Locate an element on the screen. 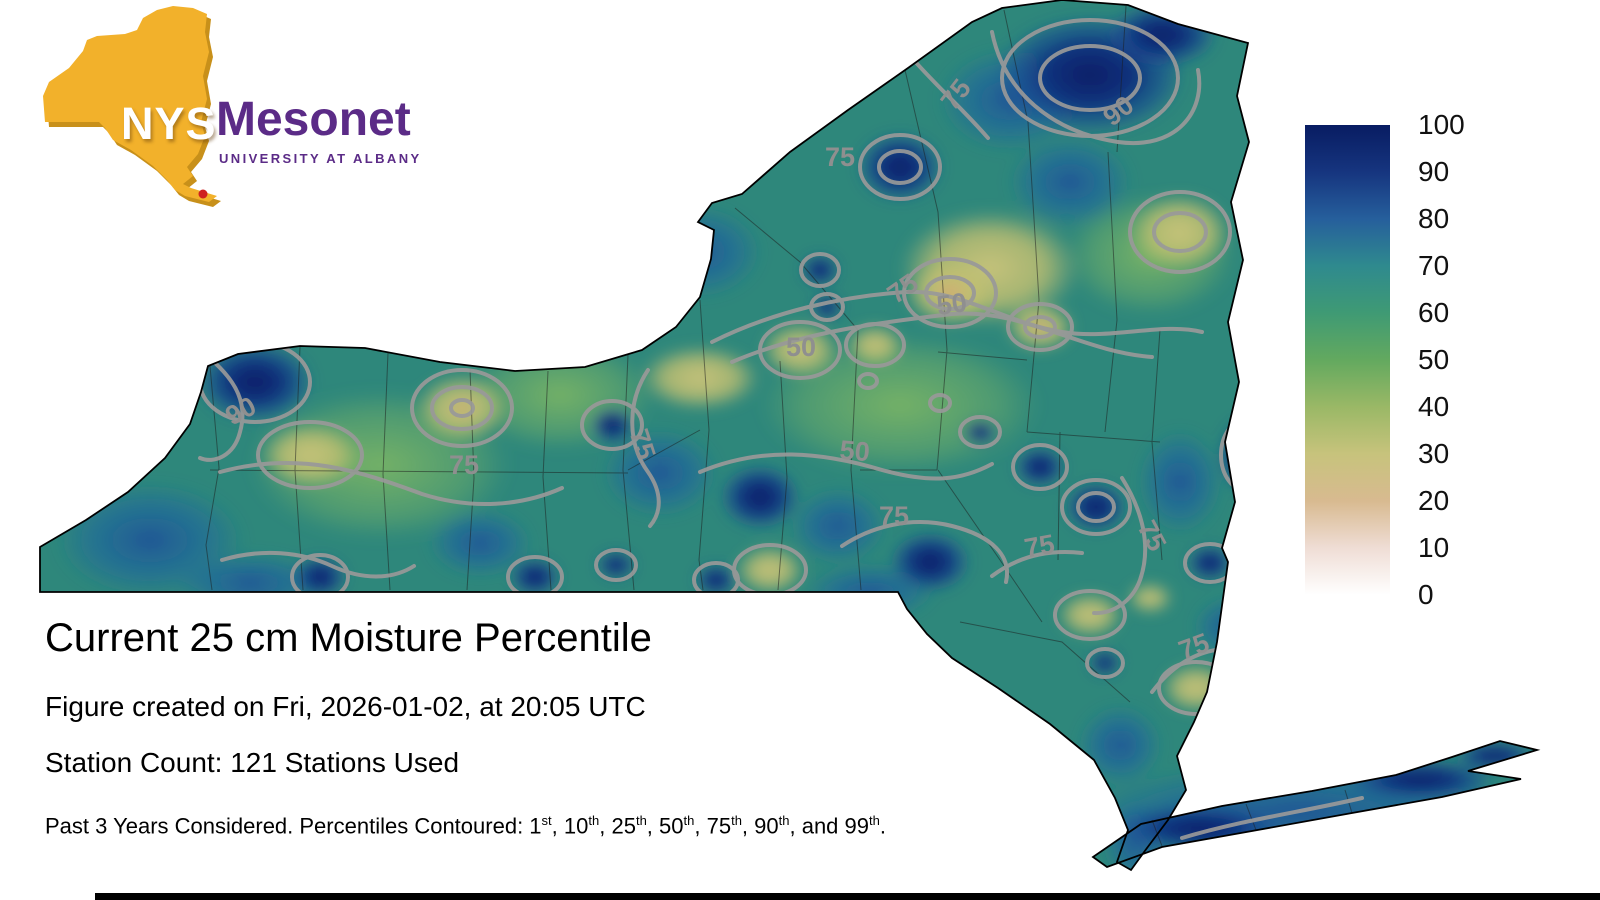 Image resolution: width=1600 pixels, height=900 pixels. colorbar-tick-label: 10 is located at coordinates (1434, 547).